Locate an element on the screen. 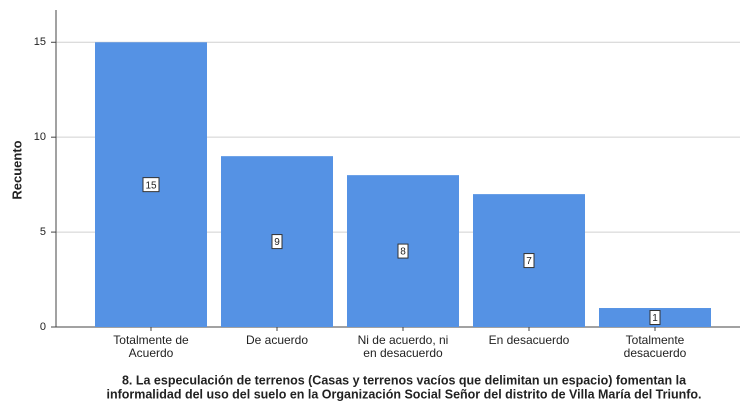 This screenshot has height=405, width=742. y-tick-label: 10 is located at coordinates (40, 137).